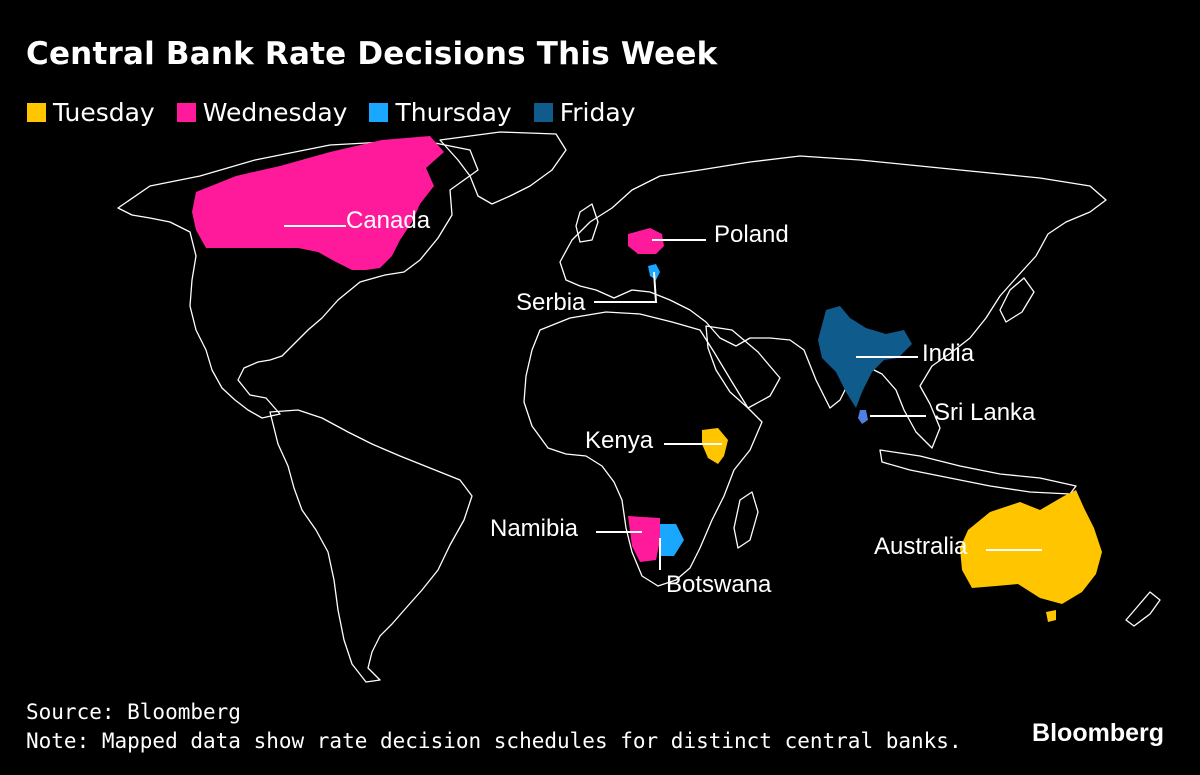 The image size is (1200, 775). What do you see at coordinates (1143, 609) in the screenshot?
I see `outline-new-zealand` at bounding box center [1143, 609].